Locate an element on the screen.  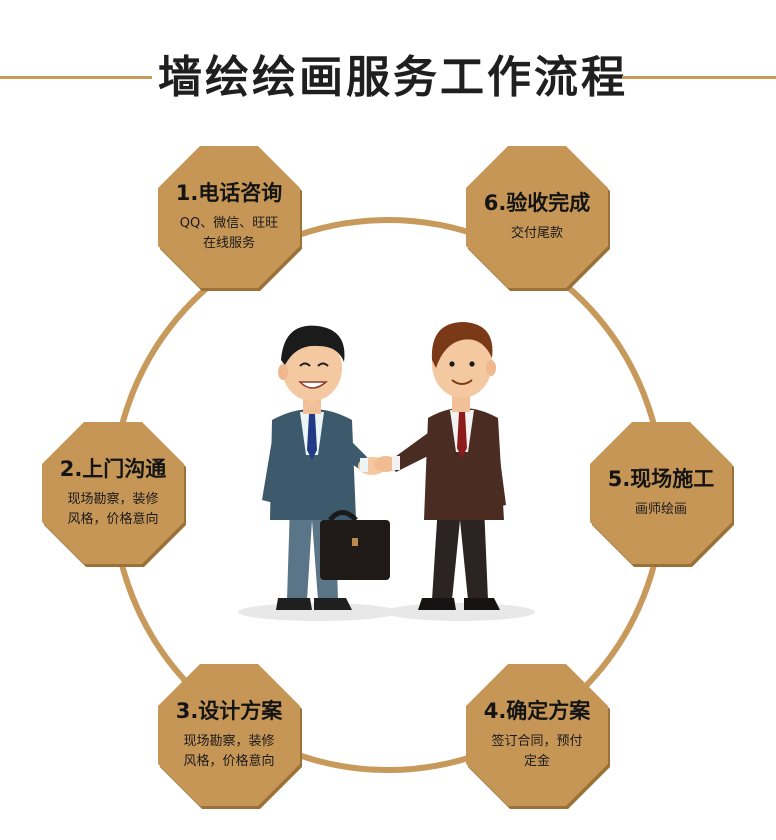
page-title: 墙绘绘画服务工作流程 is located at coordinates (393, 77).